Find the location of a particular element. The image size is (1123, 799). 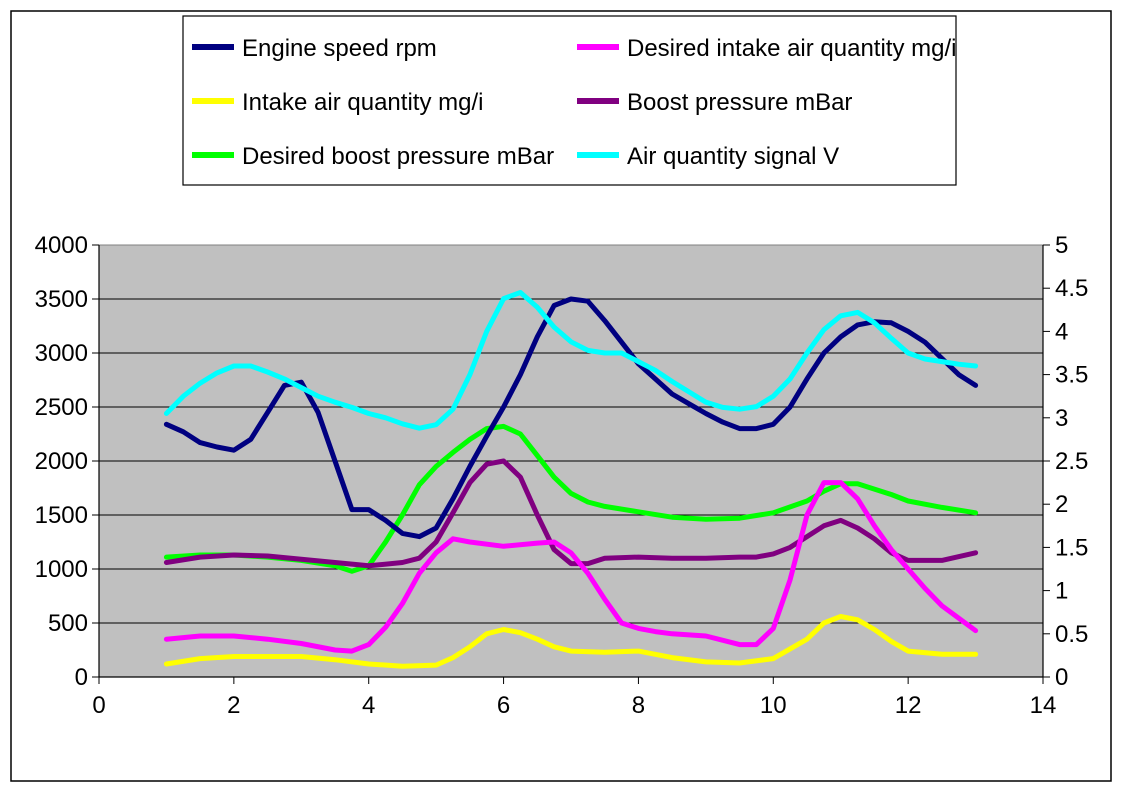

y-left-tick-label: 1500 is located at coordinates (61, 515).